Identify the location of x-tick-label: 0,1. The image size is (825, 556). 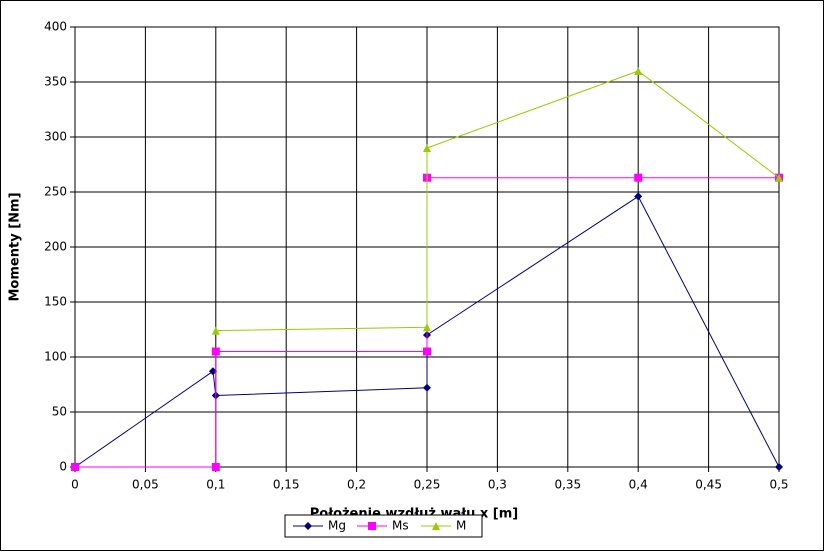
(215, 485).